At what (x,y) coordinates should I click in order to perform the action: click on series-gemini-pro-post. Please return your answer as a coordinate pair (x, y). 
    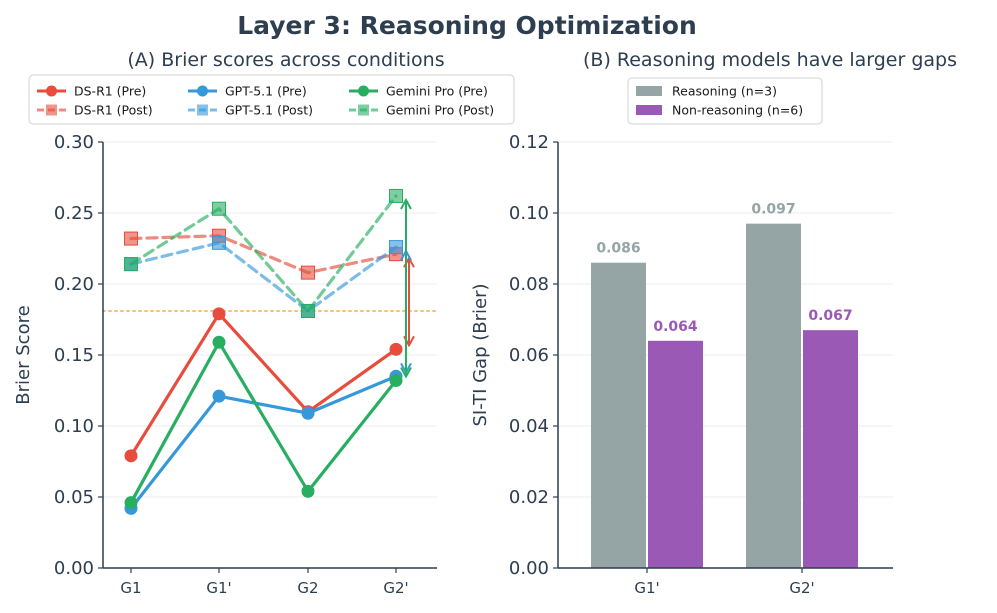
    Looking at the image, I should click on (263, 253).